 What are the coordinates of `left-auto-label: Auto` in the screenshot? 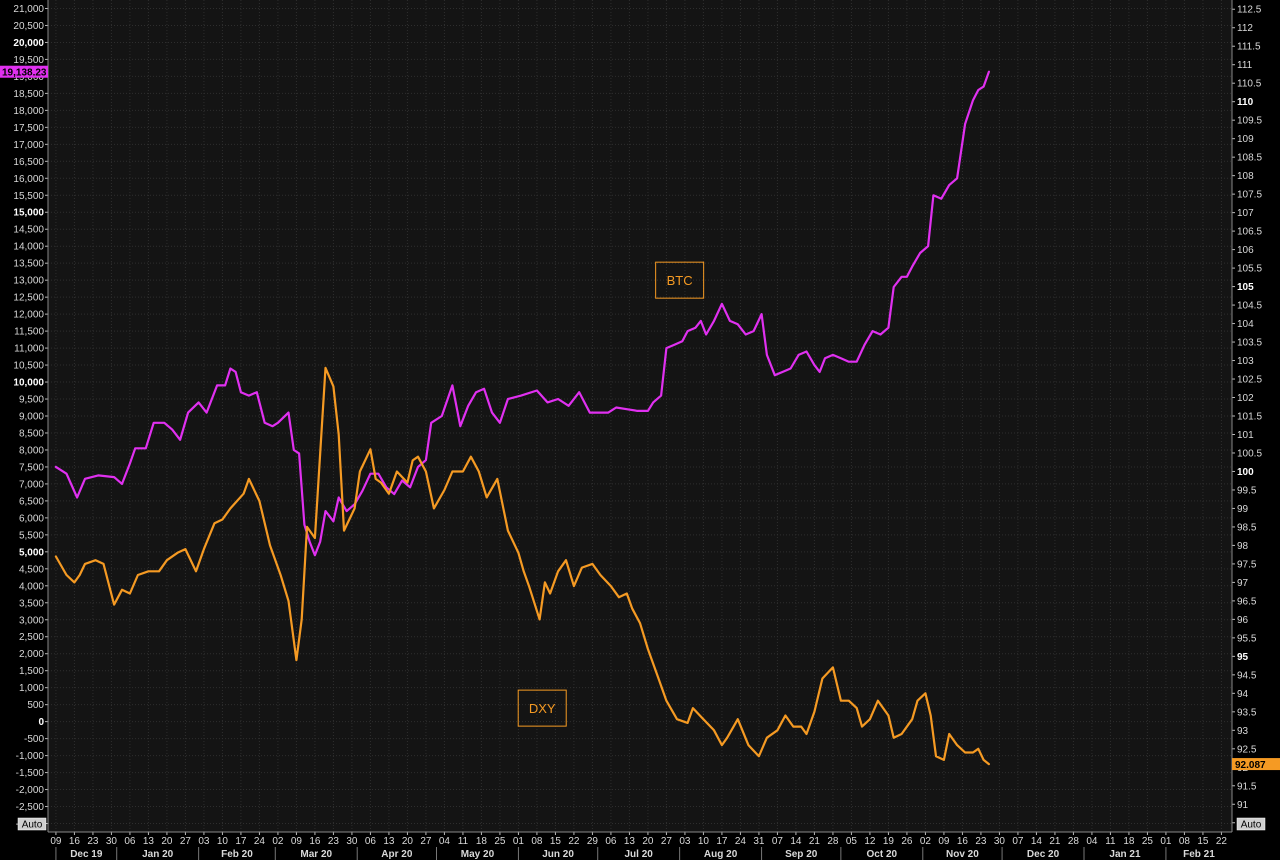 It's located at (32, 825).